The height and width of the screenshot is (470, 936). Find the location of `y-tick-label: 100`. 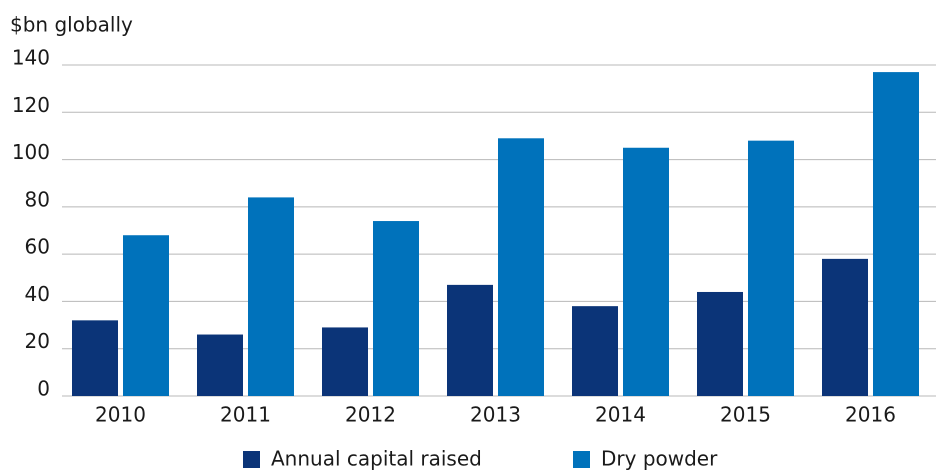

y-tick-label: 100 is located at coordinates (31, 152).